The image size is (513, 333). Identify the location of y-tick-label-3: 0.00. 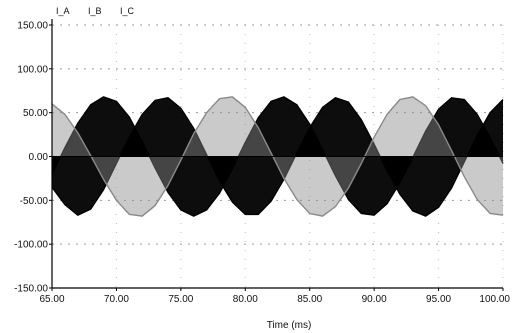
(39, 157).